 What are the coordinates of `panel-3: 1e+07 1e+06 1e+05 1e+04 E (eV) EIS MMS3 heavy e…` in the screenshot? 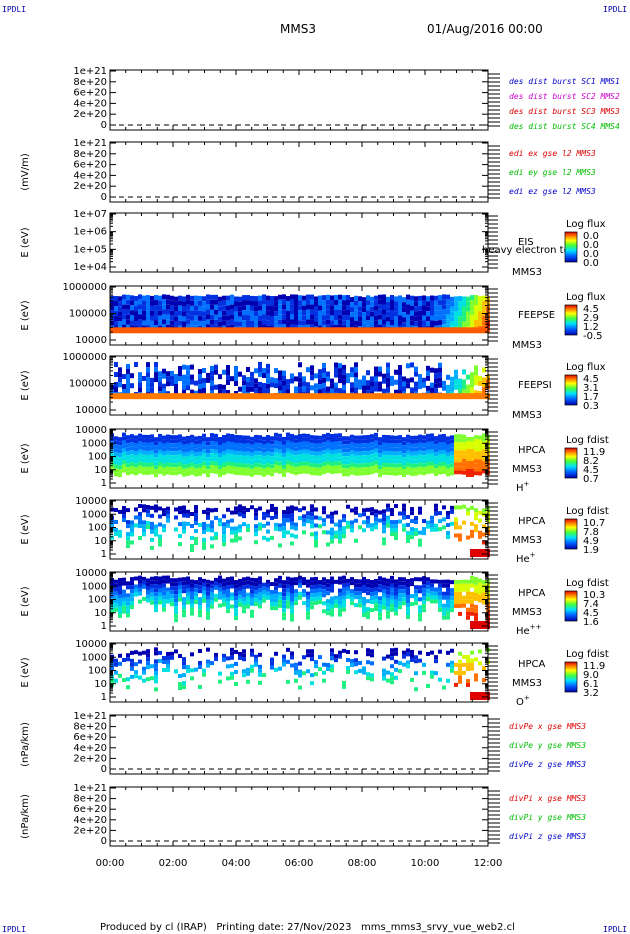 It's located at (313, 243).